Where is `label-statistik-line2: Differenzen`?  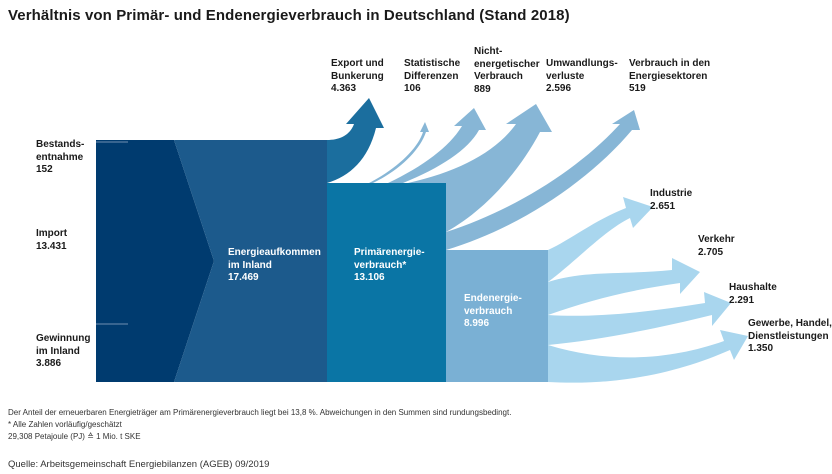
label-statistik-line2: Differenzen is located at coordinates (431, 76).